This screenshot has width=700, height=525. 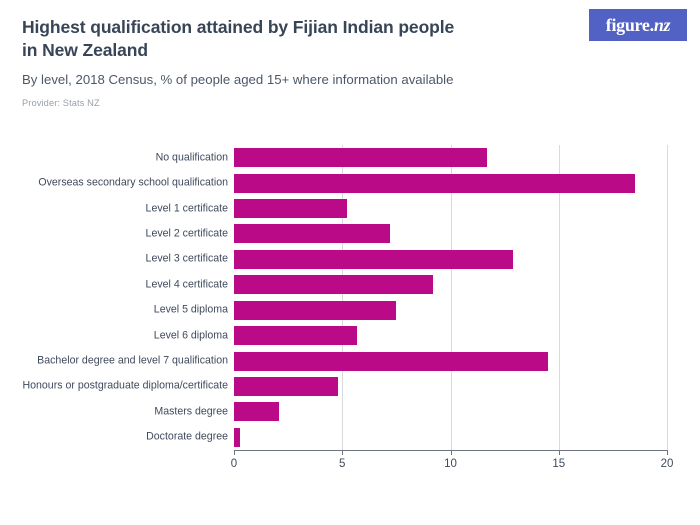 What do you see at coordinates (61, 103) in the screenshot?
I see `chart-provider: Provider: Stats NZ` at bounding box center [61, 103].